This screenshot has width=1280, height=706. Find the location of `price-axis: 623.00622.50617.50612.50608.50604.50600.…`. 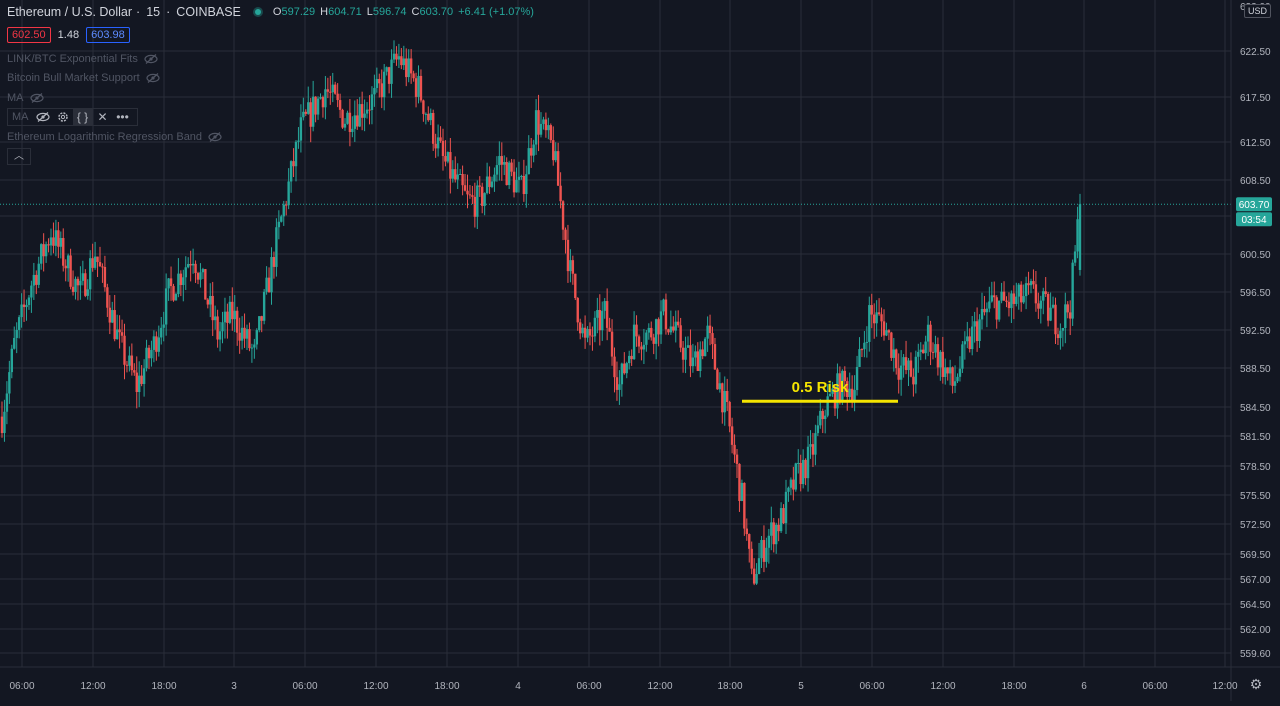

price-axis: 623.00622.50617.50612.50608.50604.50600.… is located at coordinates (1251, 350).